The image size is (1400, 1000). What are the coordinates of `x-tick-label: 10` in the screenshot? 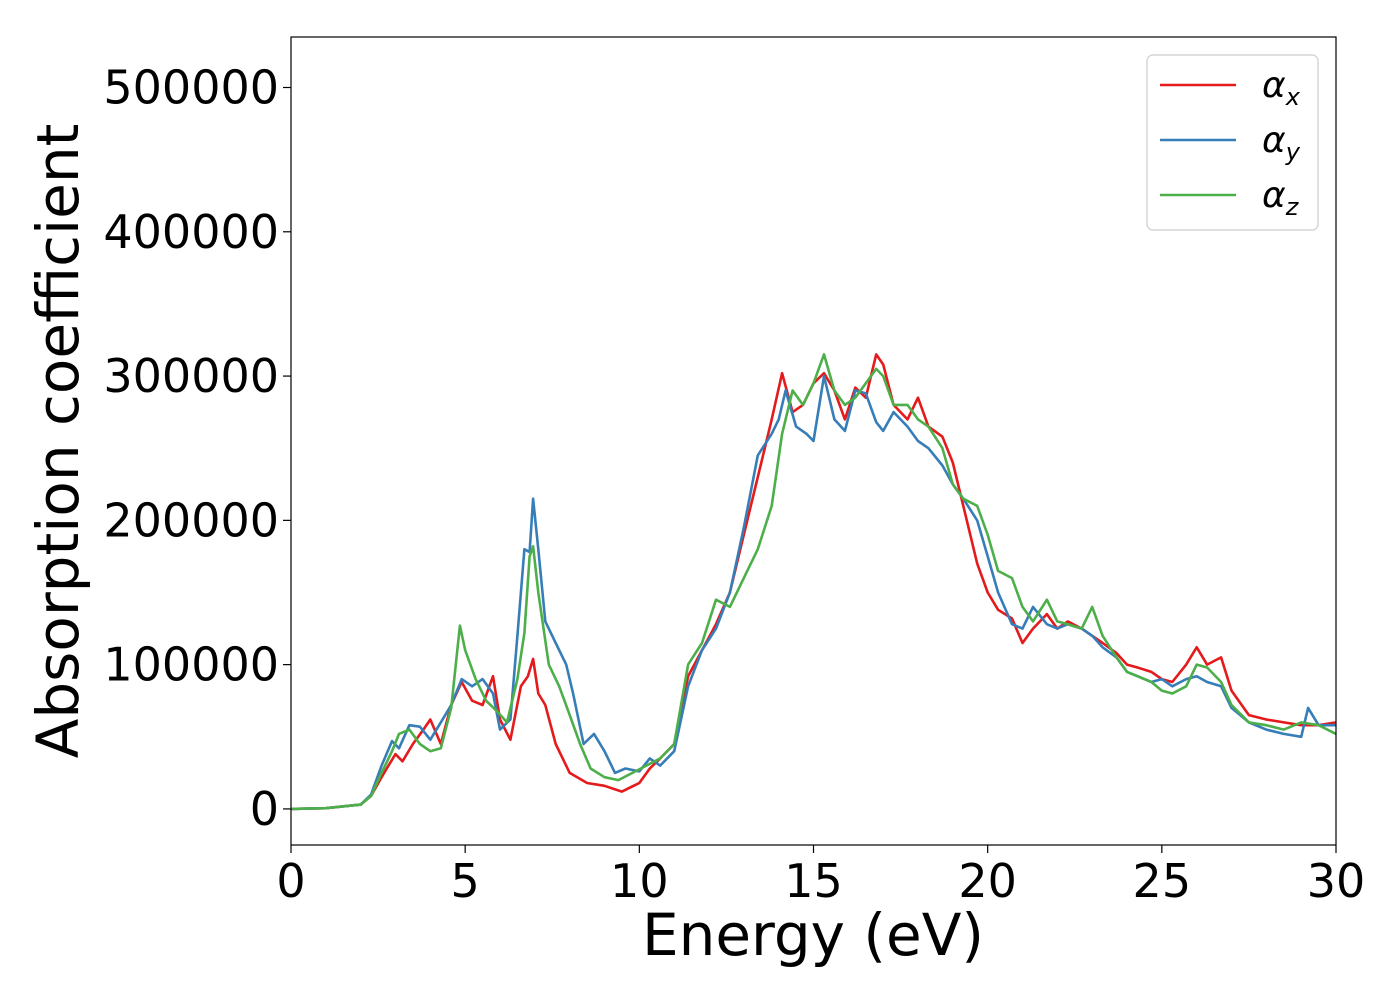 It's located at (639, 881).